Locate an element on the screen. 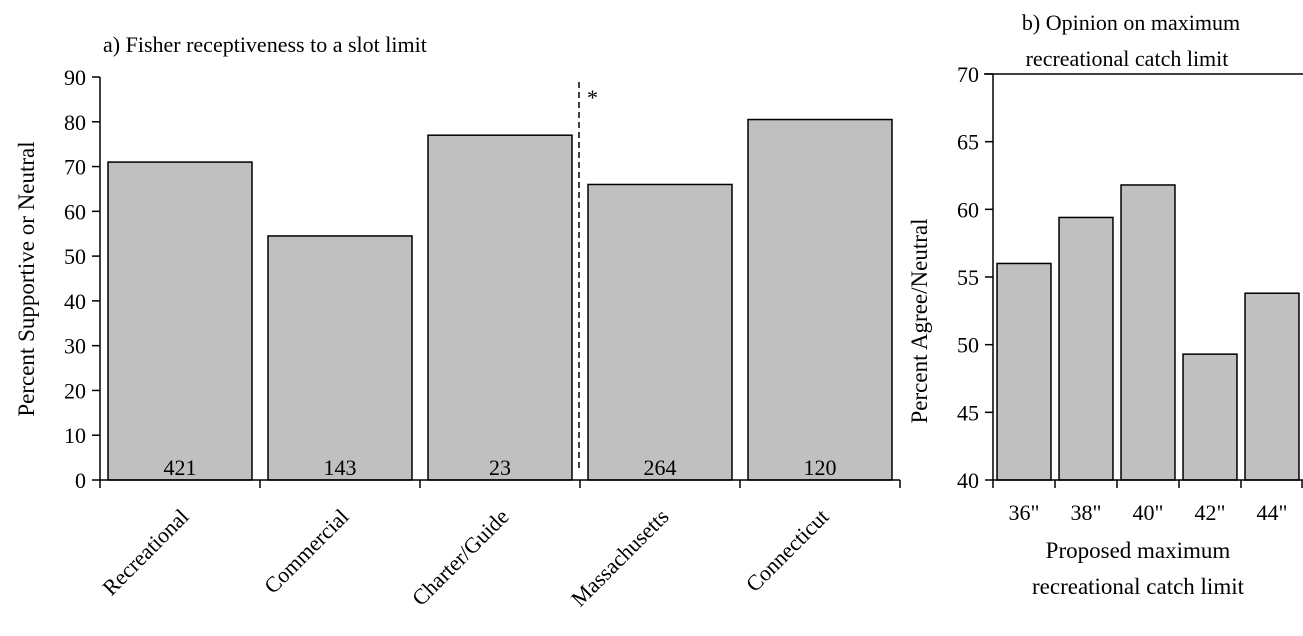 The image size is (1303, 636). panel-b-bars is located at coordinates (1148, 332).